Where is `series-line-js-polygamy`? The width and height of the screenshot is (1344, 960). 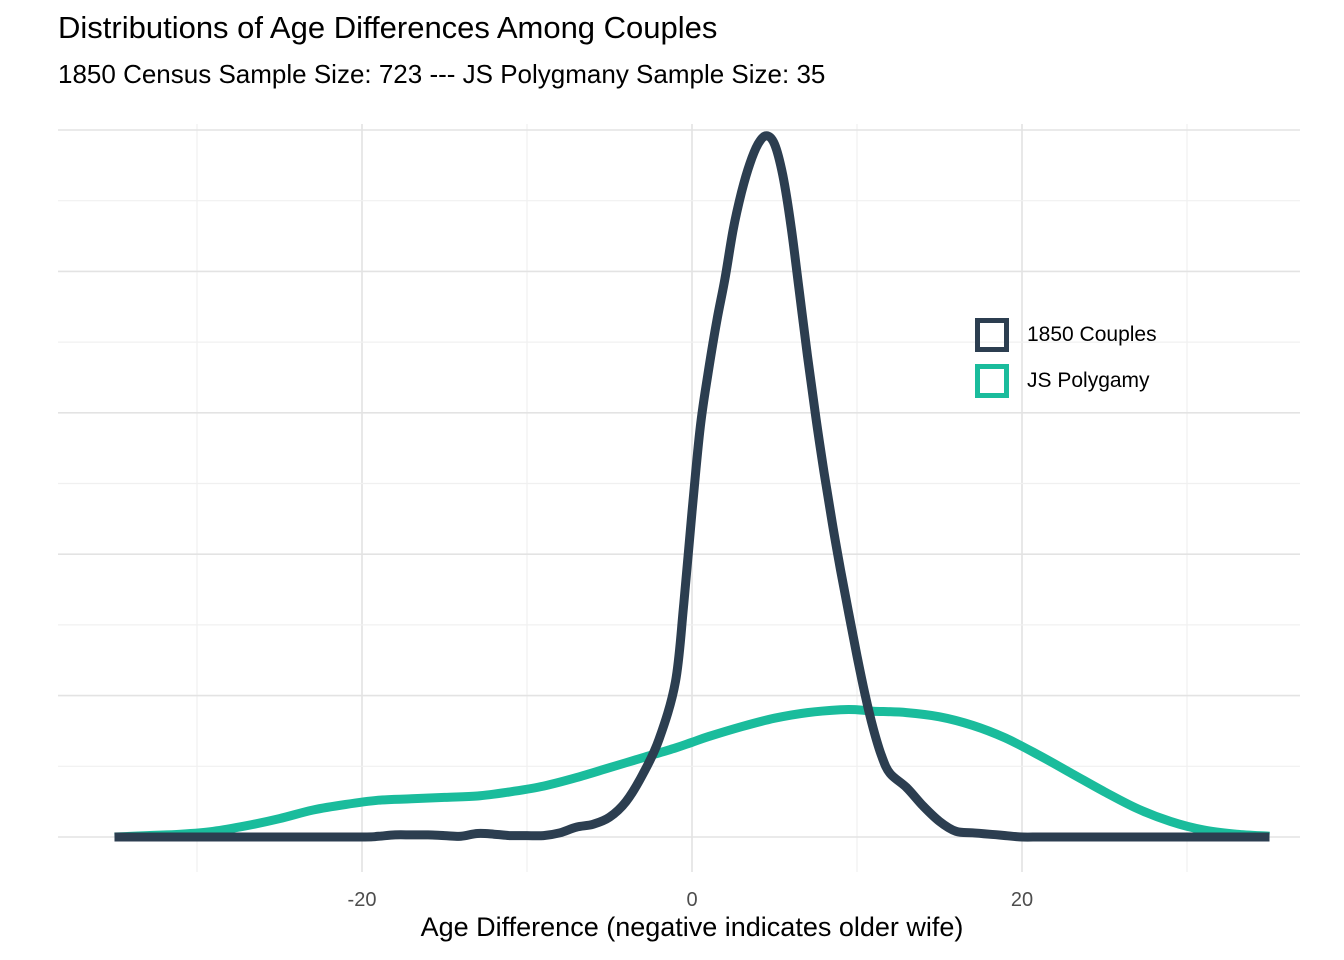
series-line-js-polygamy is located at coordinates (692, 773).